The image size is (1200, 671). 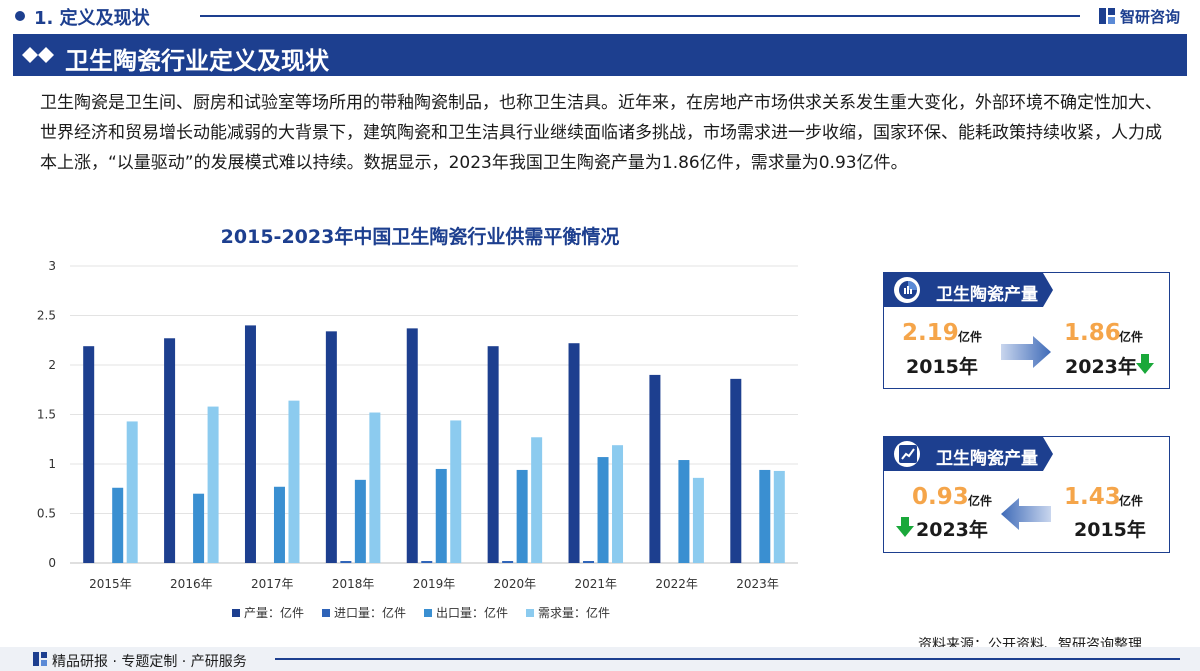 I want to click on y-tick-label: 1.5, so click(x=46, y=415).